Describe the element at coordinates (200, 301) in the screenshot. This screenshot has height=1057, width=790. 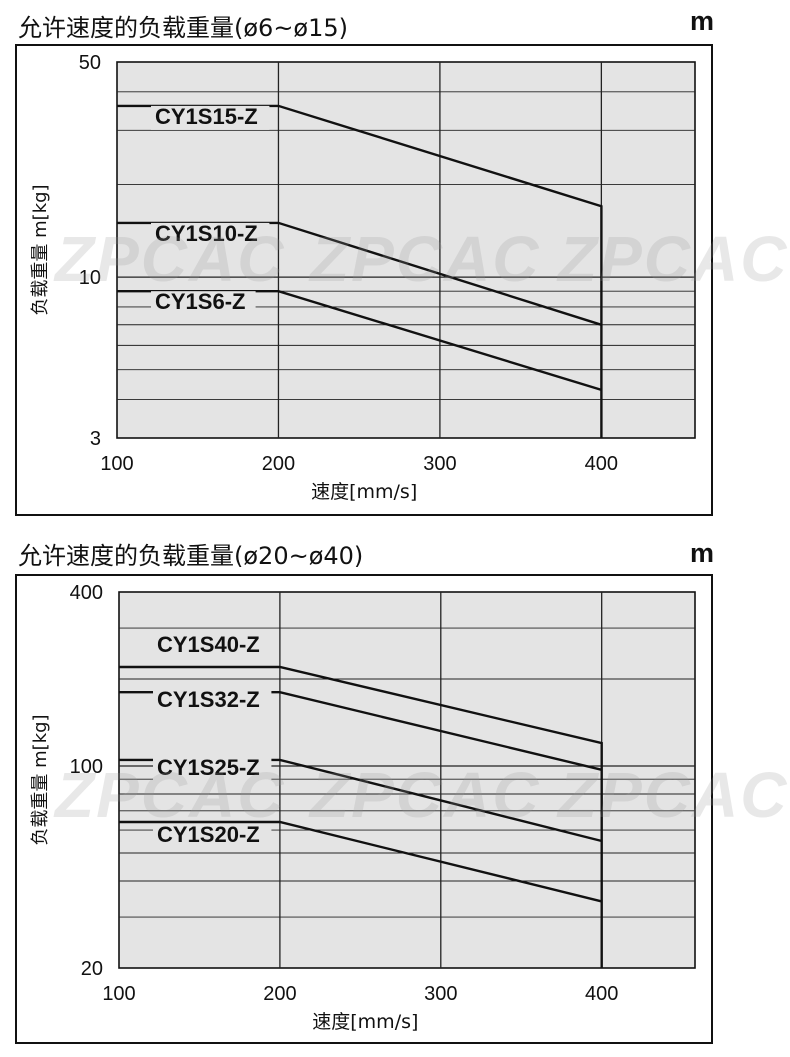
I see `series-label: CY1S6-Z` at that location.